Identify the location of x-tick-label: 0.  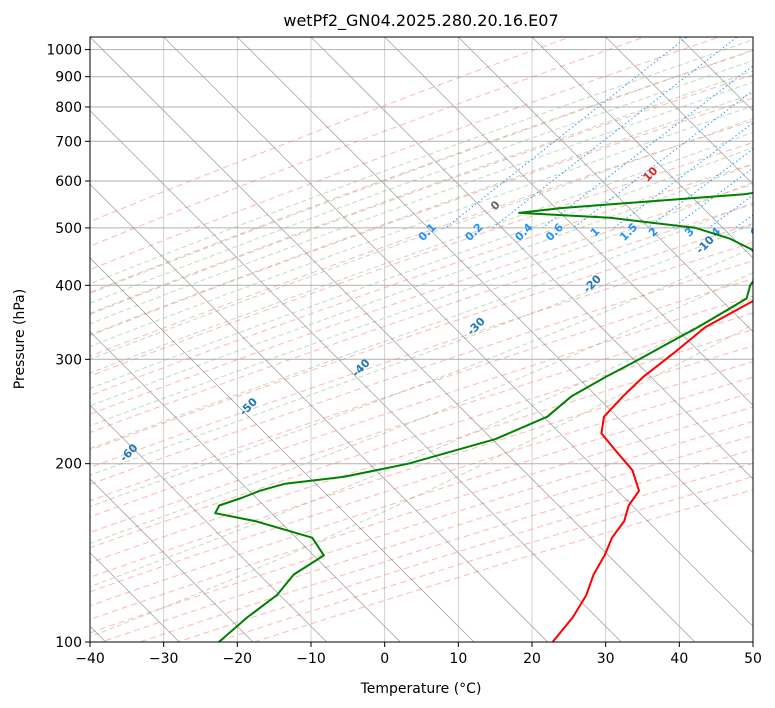
(384, 659).